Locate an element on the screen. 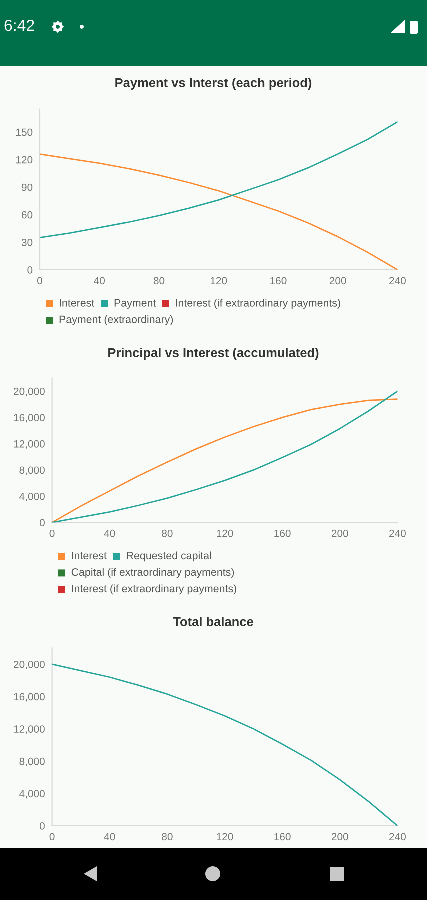  legend-label: Capital (if extraordinary payments) is located at coordinates (153, 573).